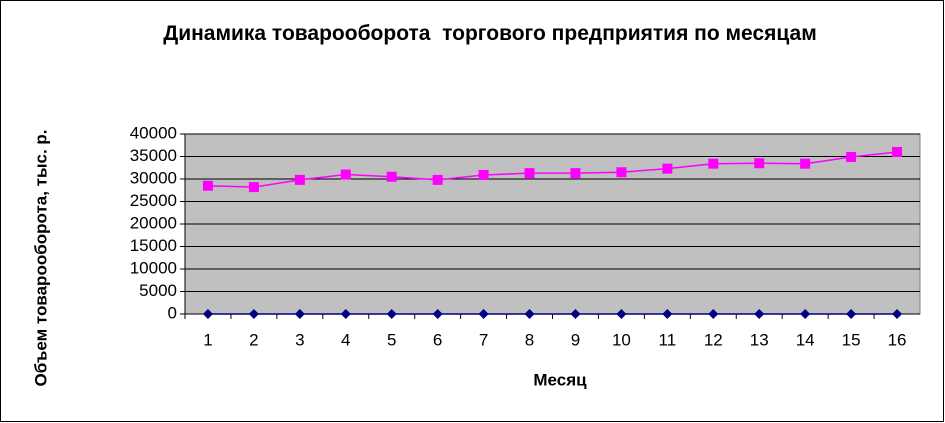 The image size is (945, 423). Describe the element at coordinates (153, 155) in the screenshot. I see `y-tick-label: 35000` at that location.